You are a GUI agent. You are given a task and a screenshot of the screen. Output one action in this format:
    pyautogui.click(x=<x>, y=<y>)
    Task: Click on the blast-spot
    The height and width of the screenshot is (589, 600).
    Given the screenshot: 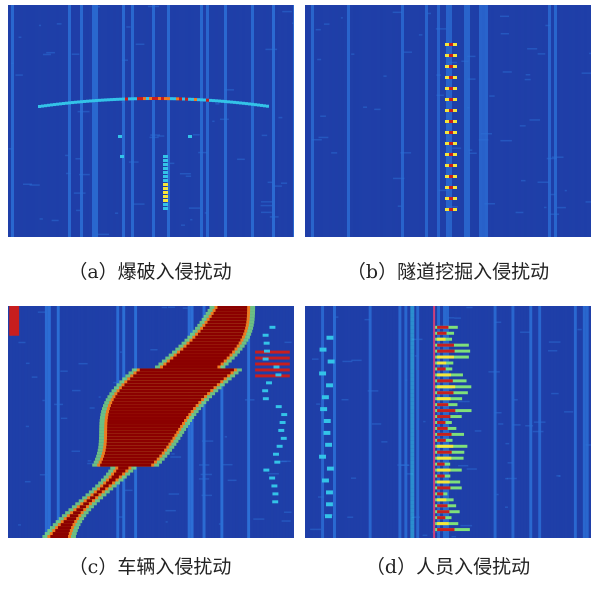 What is the action you would take?
    pyautogui.click(x=120, y=136)
    